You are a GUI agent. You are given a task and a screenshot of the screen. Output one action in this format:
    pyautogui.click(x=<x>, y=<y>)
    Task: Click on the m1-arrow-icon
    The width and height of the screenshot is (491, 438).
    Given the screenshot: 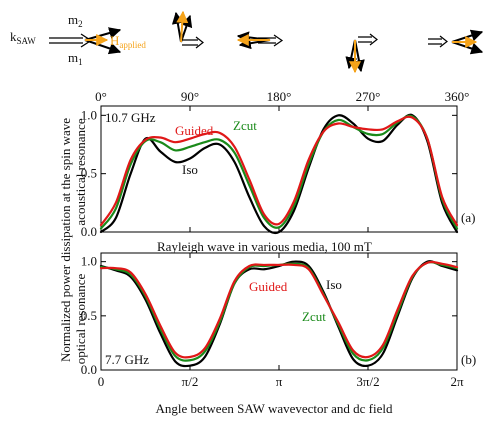 What is the action you would take?
    pyautogui.click(x=103, y=47)
    